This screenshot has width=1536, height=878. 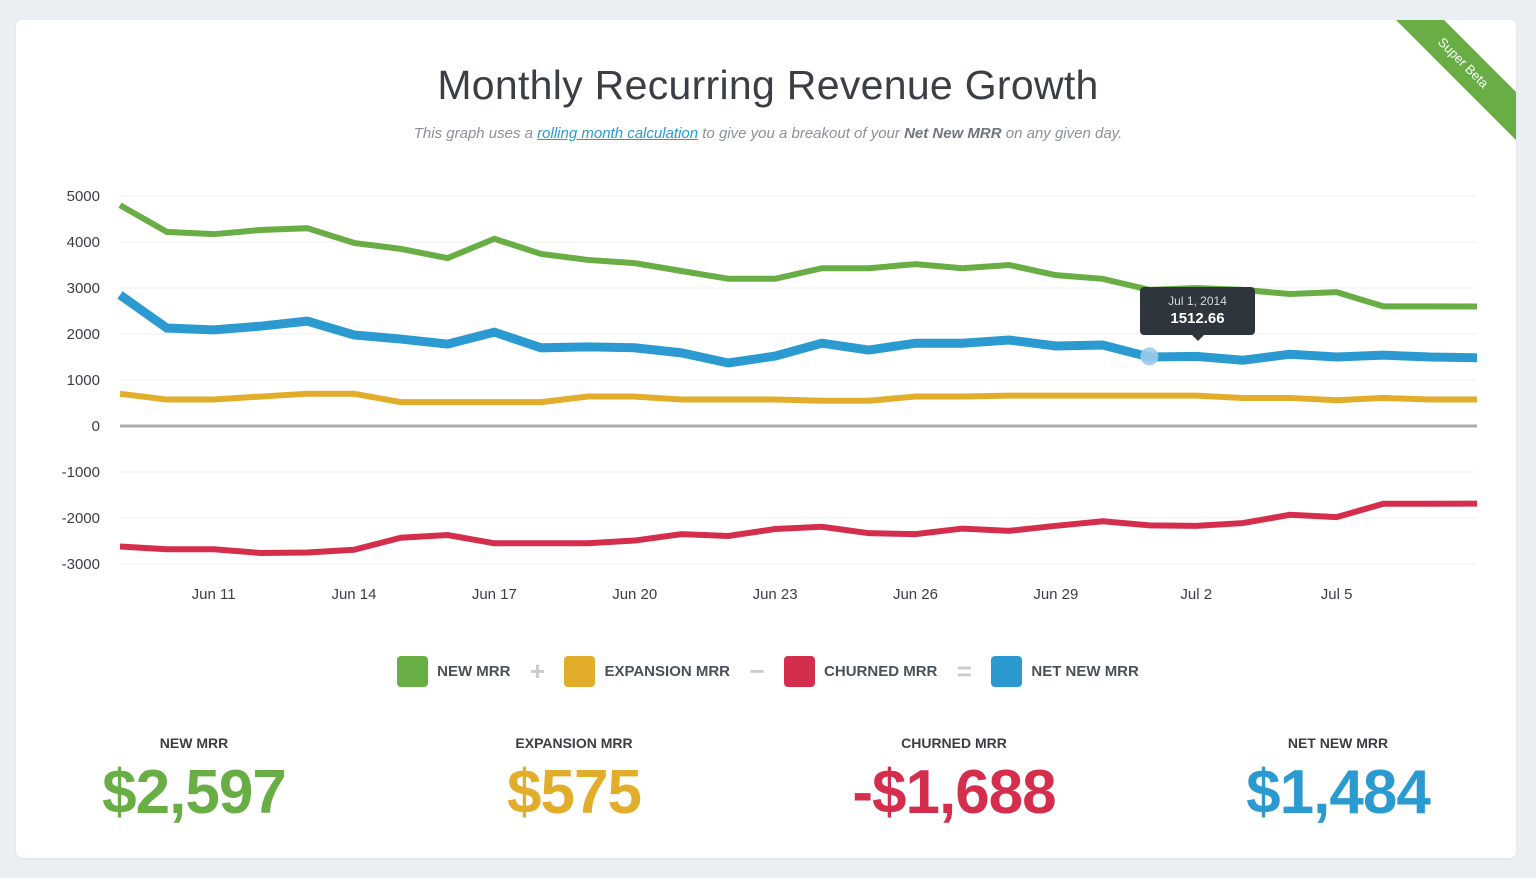 I want to click on legend-label: NET NEW MRR, so click(x=1085, y=671).